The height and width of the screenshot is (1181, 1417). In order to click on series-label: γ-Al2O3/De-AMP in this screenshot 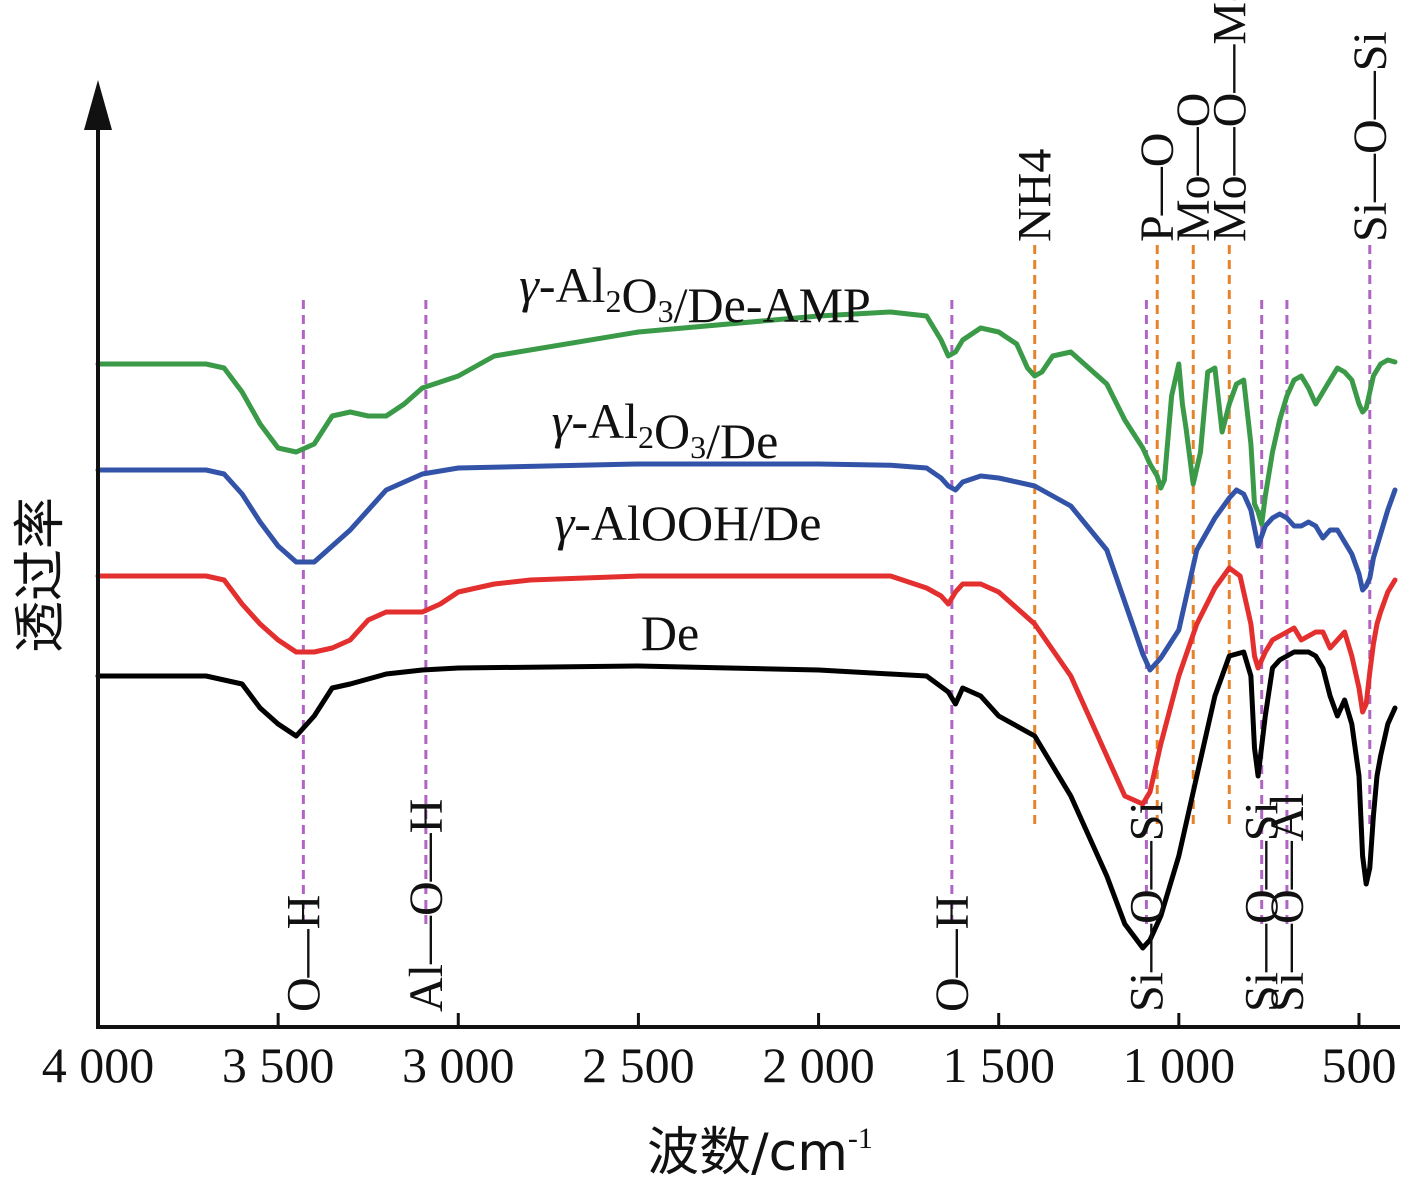, I will do `click(695, 295)`.